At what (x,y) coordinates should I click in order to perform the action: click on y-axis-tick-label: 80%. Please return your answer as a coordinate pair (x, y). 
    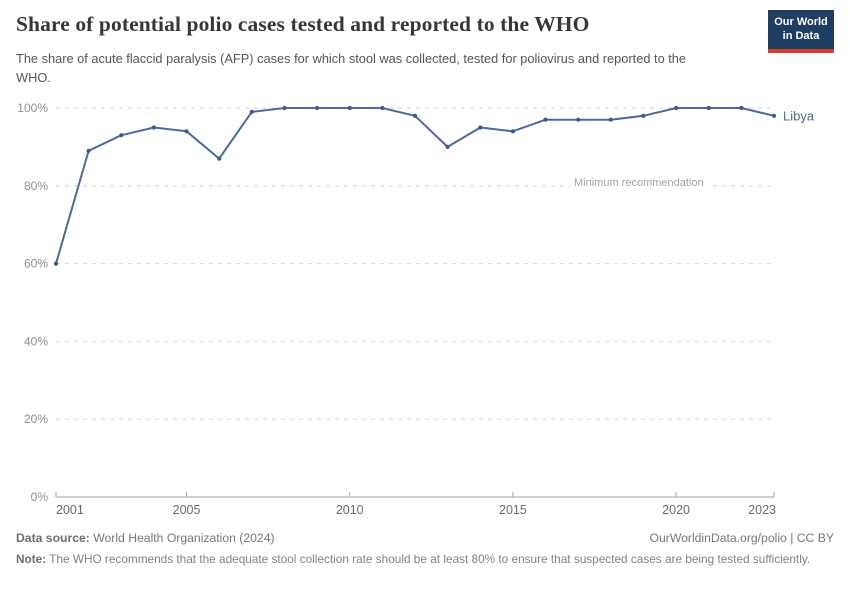
    Looking at the image, I should click on (36, 186).